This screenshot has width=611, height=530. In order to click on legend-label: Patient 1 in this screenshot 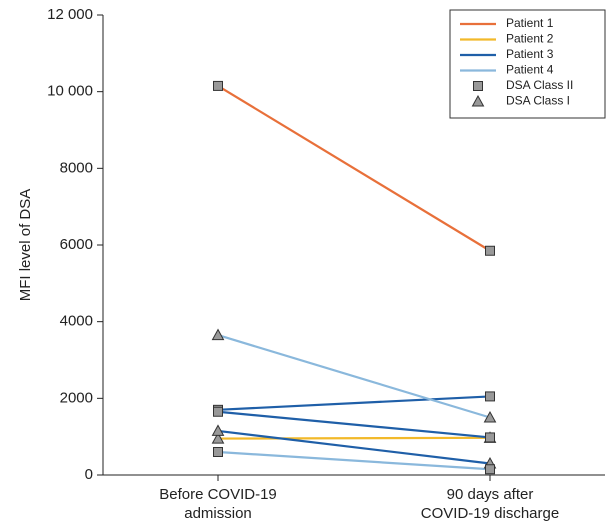, I will do `click(530, 23)`.